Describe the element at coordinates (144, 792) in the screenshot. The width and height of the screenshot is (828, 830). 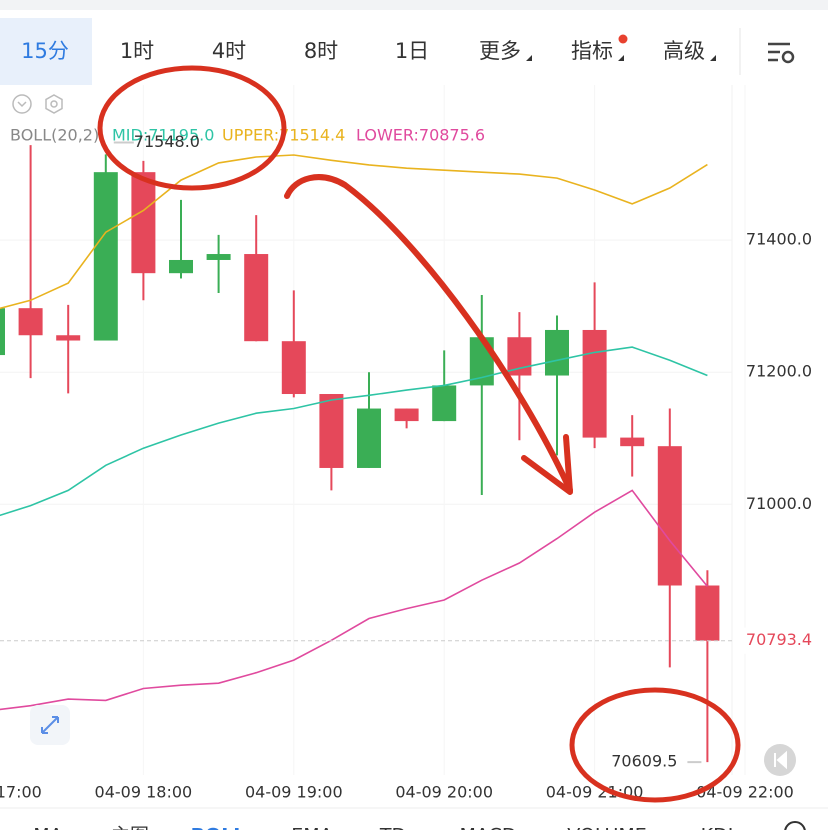
I see `x-tick-label: 04-09 18:00` at that location.